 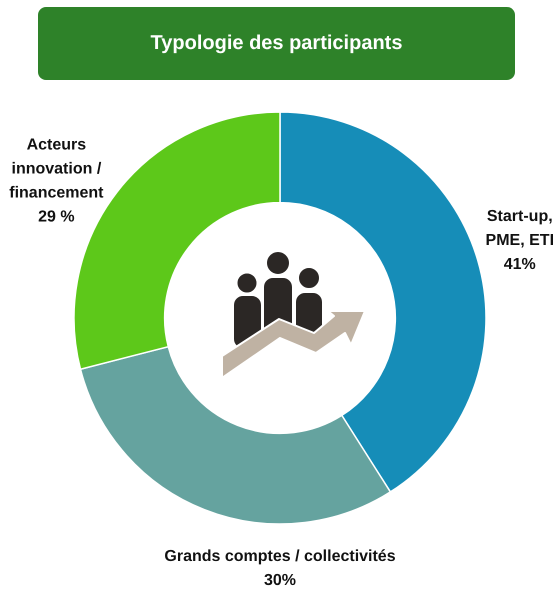 I want to click on data-label: 30%, so click(x=280, y=580).